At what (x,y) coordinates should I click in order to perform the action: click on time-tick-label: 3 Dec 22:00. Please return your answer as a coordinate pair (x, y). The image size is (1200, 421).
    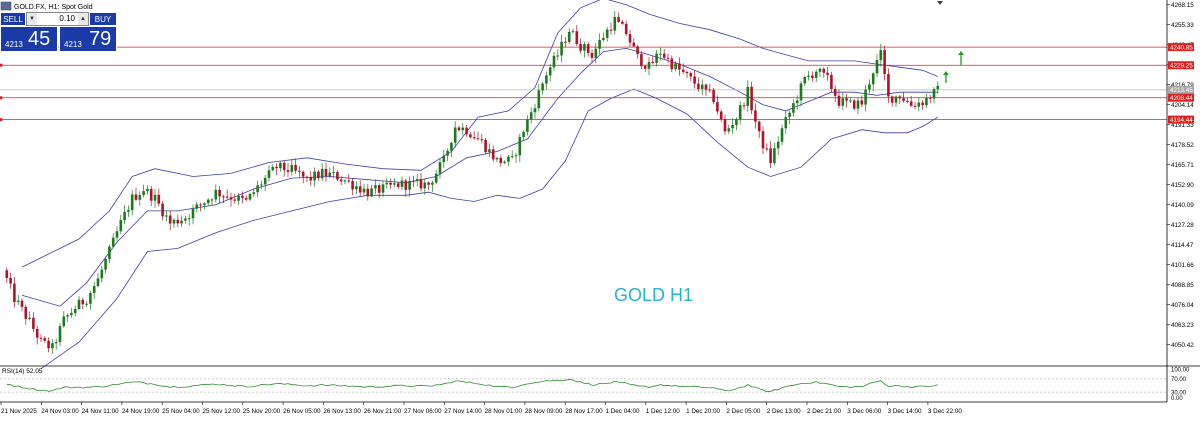
    Looking at the image, I should click on (945, 411).